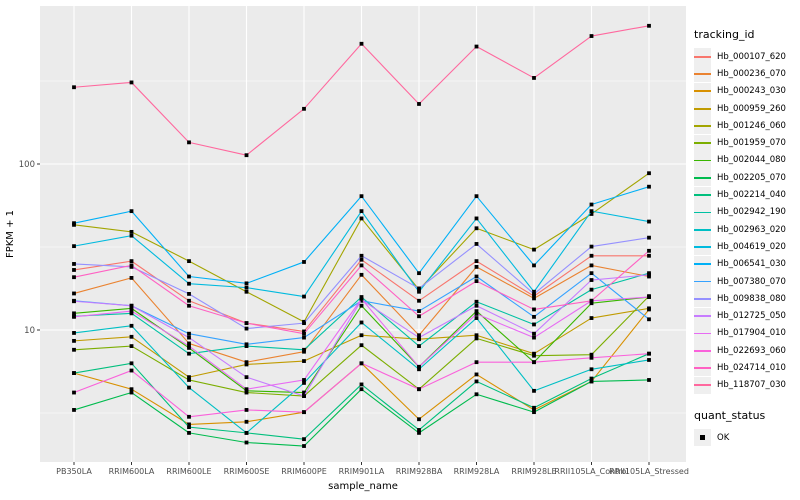  What do you see at coordinates (747, 299) in the screenshot?
I see `legend-item-Hb_009838_080: Hb_009838_080` at bounding box center [747, 299].